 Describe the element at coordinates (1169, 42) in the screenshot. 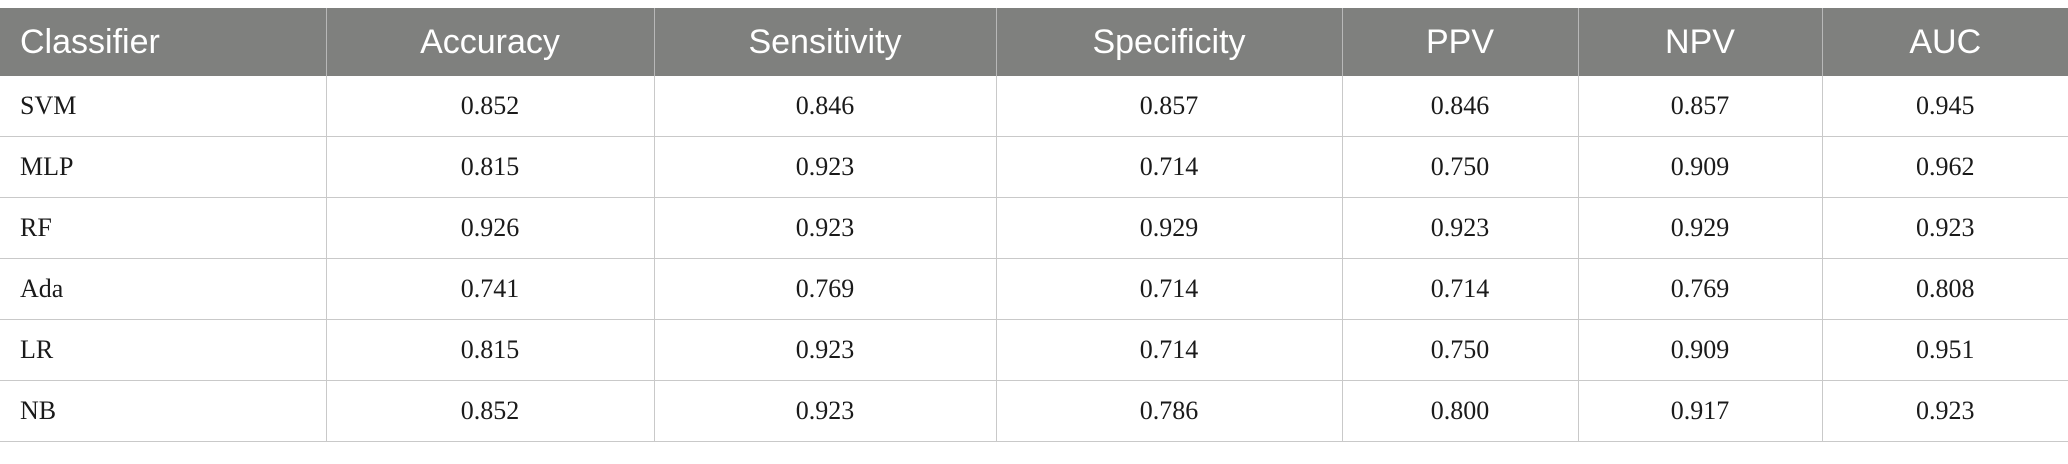

I see `header-specificity: Specificity` at that location.